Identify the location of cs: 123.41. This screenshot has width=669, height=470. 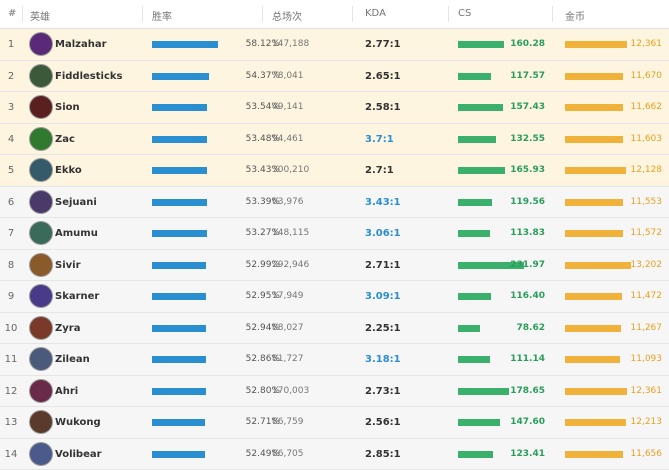
(527, 453).